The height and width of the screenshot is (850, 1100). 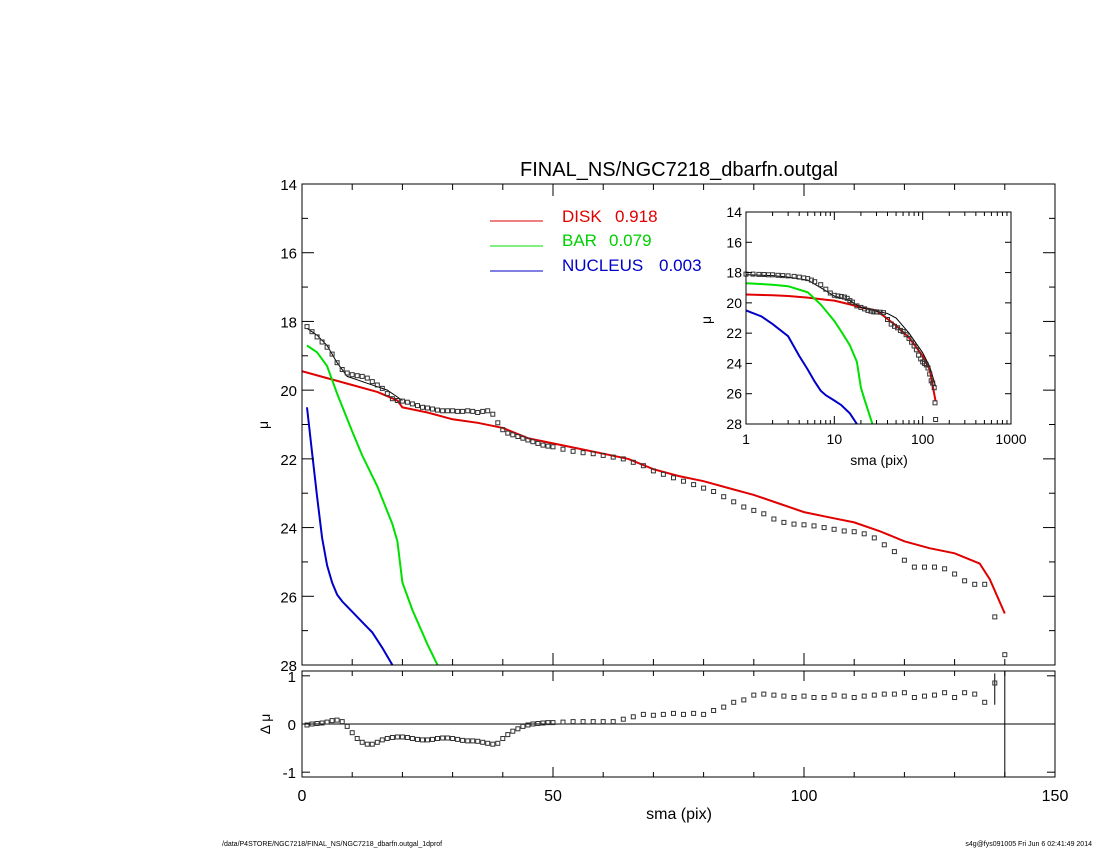 I want to click on residual-ytick-label: 0, so click(x=292, y=725).